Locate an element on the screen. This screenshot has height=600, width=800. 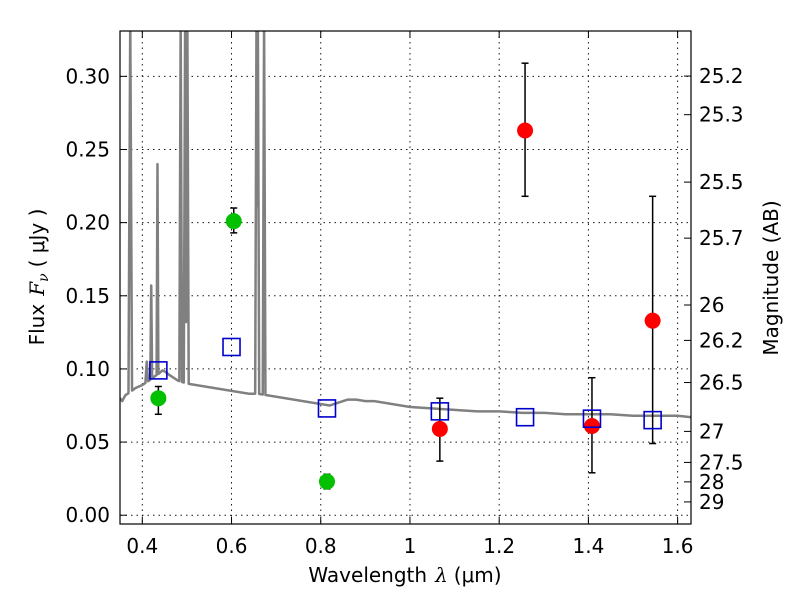
y-tick-label: 0.05 is located at coordinates (87, 442).